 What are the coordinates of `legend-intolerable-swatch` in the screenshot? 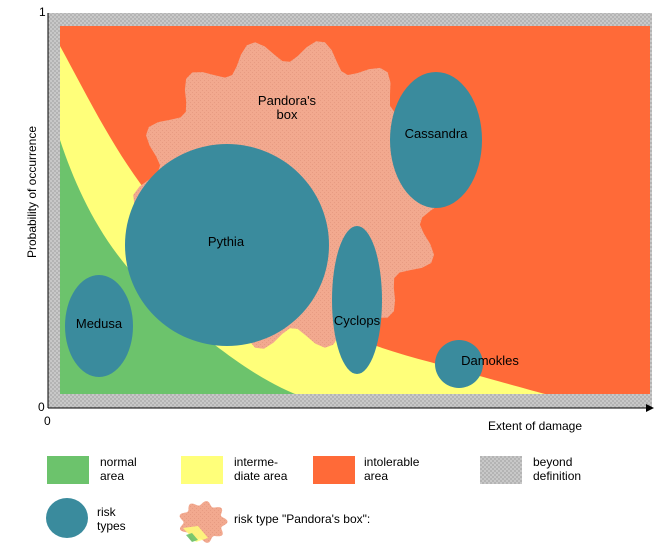 It's located at (334, 470).